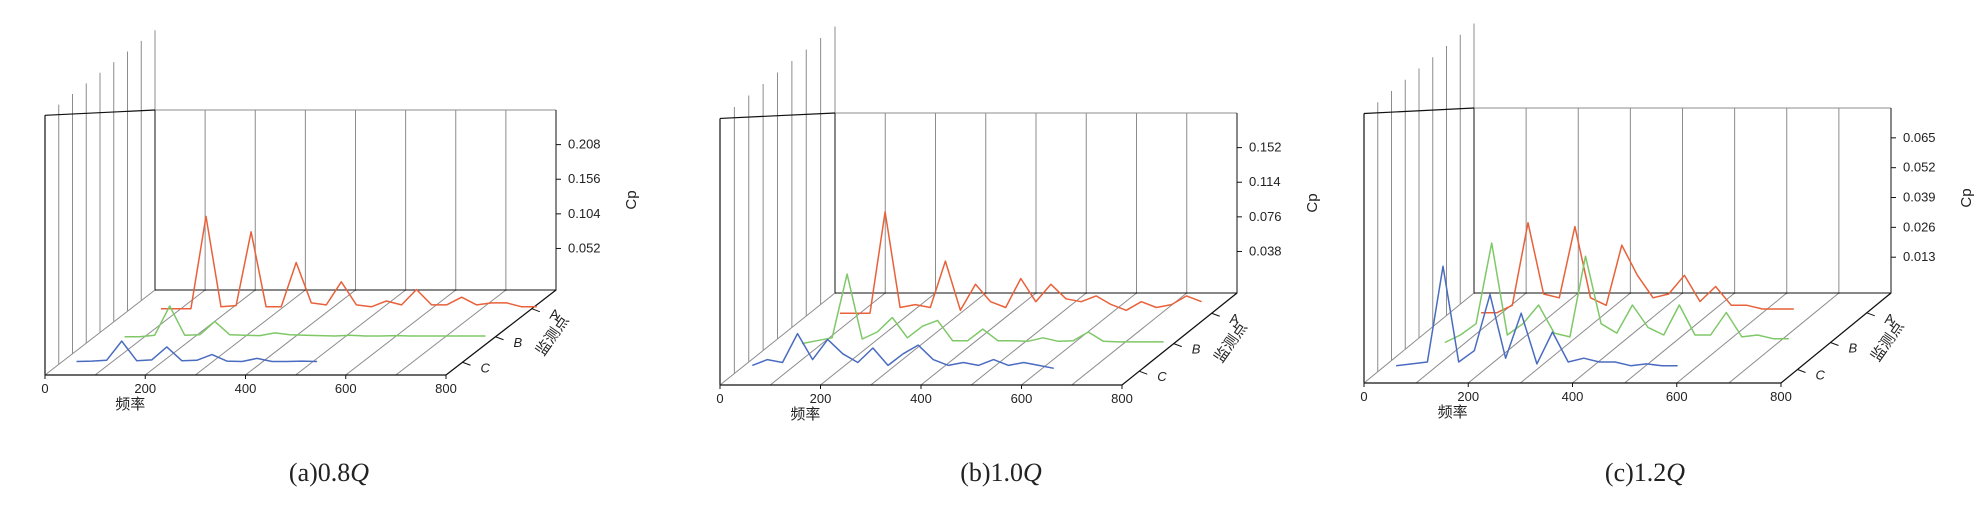  Describe the element at coordinates (584, 144) in the screenshot. I see `cp-tick-label: 0.208` at that location.